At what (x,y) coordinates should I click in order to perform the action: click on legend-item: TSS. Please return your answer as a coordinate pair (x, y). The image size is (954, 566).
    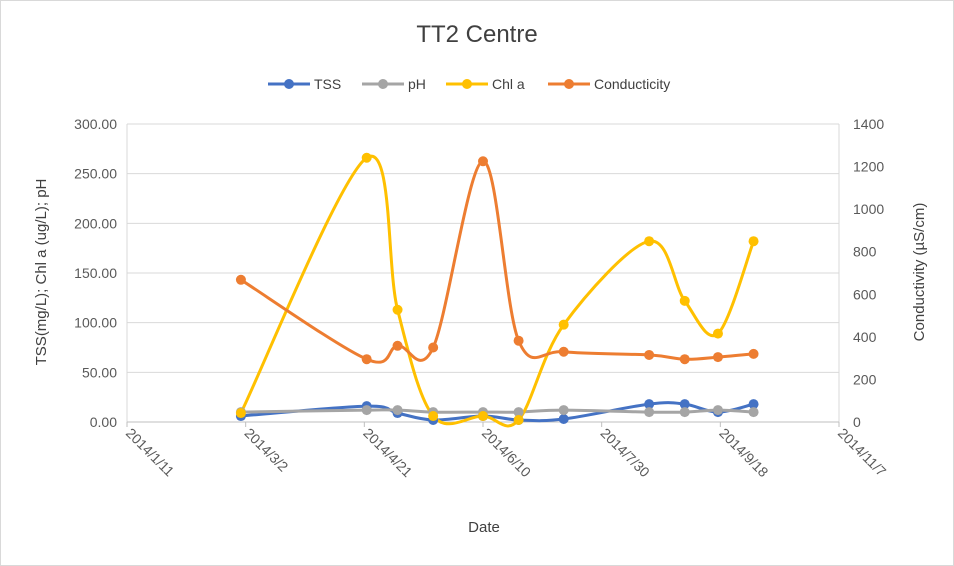
    Looking at the image, I should click on (304, 84).